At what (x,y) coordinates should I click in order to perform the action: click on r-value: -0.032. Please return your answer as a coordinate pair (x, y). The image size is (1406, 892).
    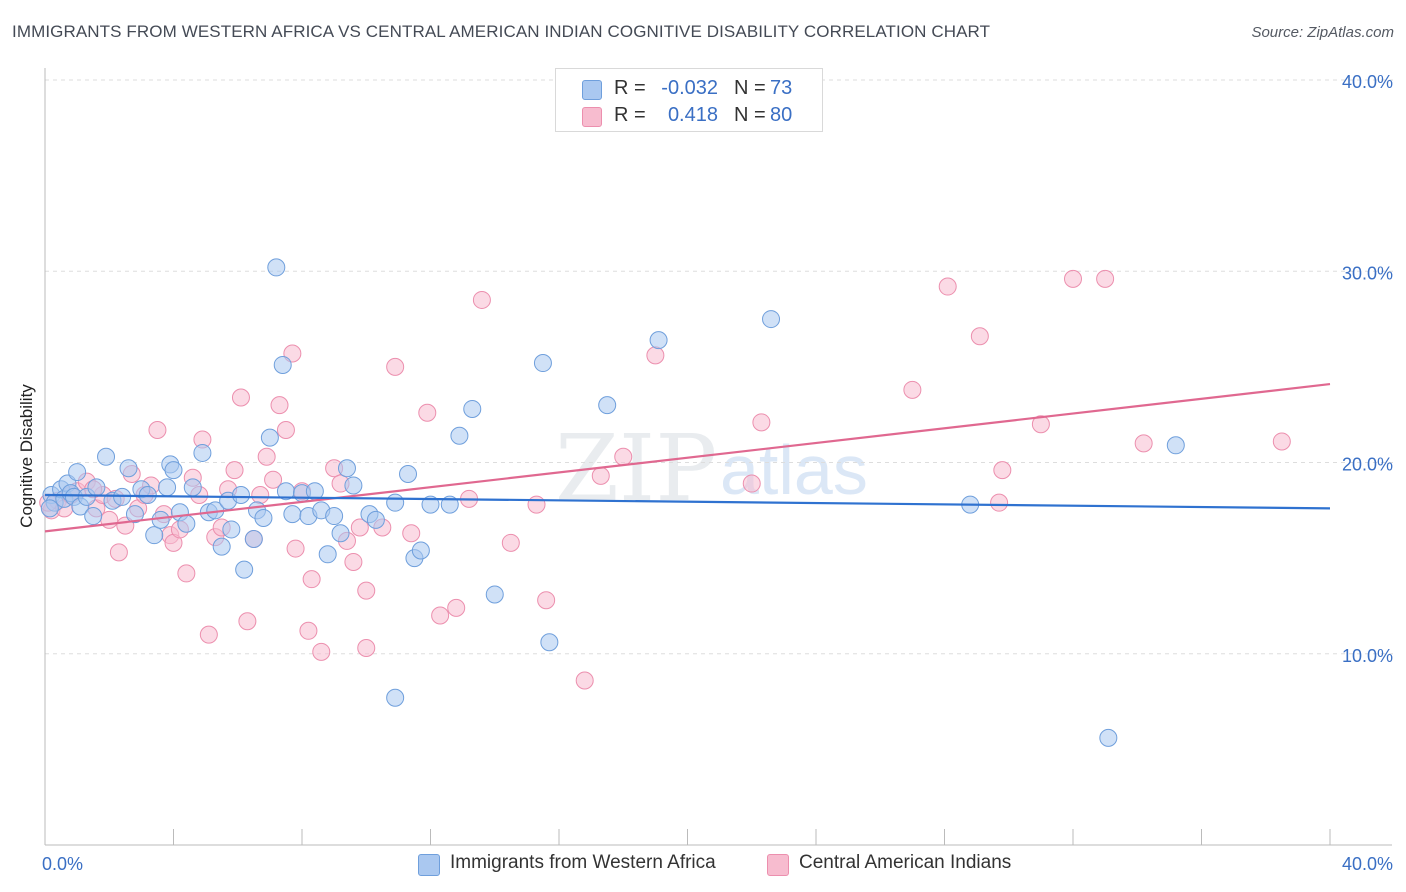
    Looking at the image, I should click on (689, 88).